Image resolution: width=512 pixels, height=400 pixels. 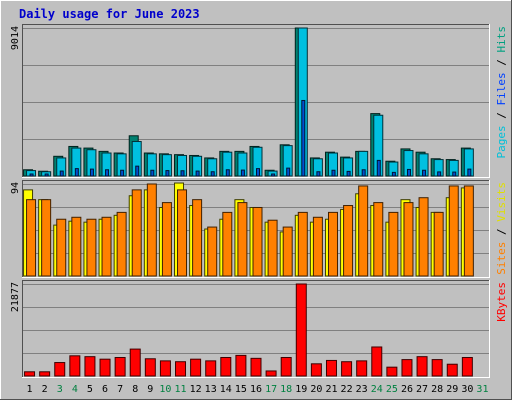 I want to click on chart-title: Daily usage for June 2023, so click(x=109, y=14).